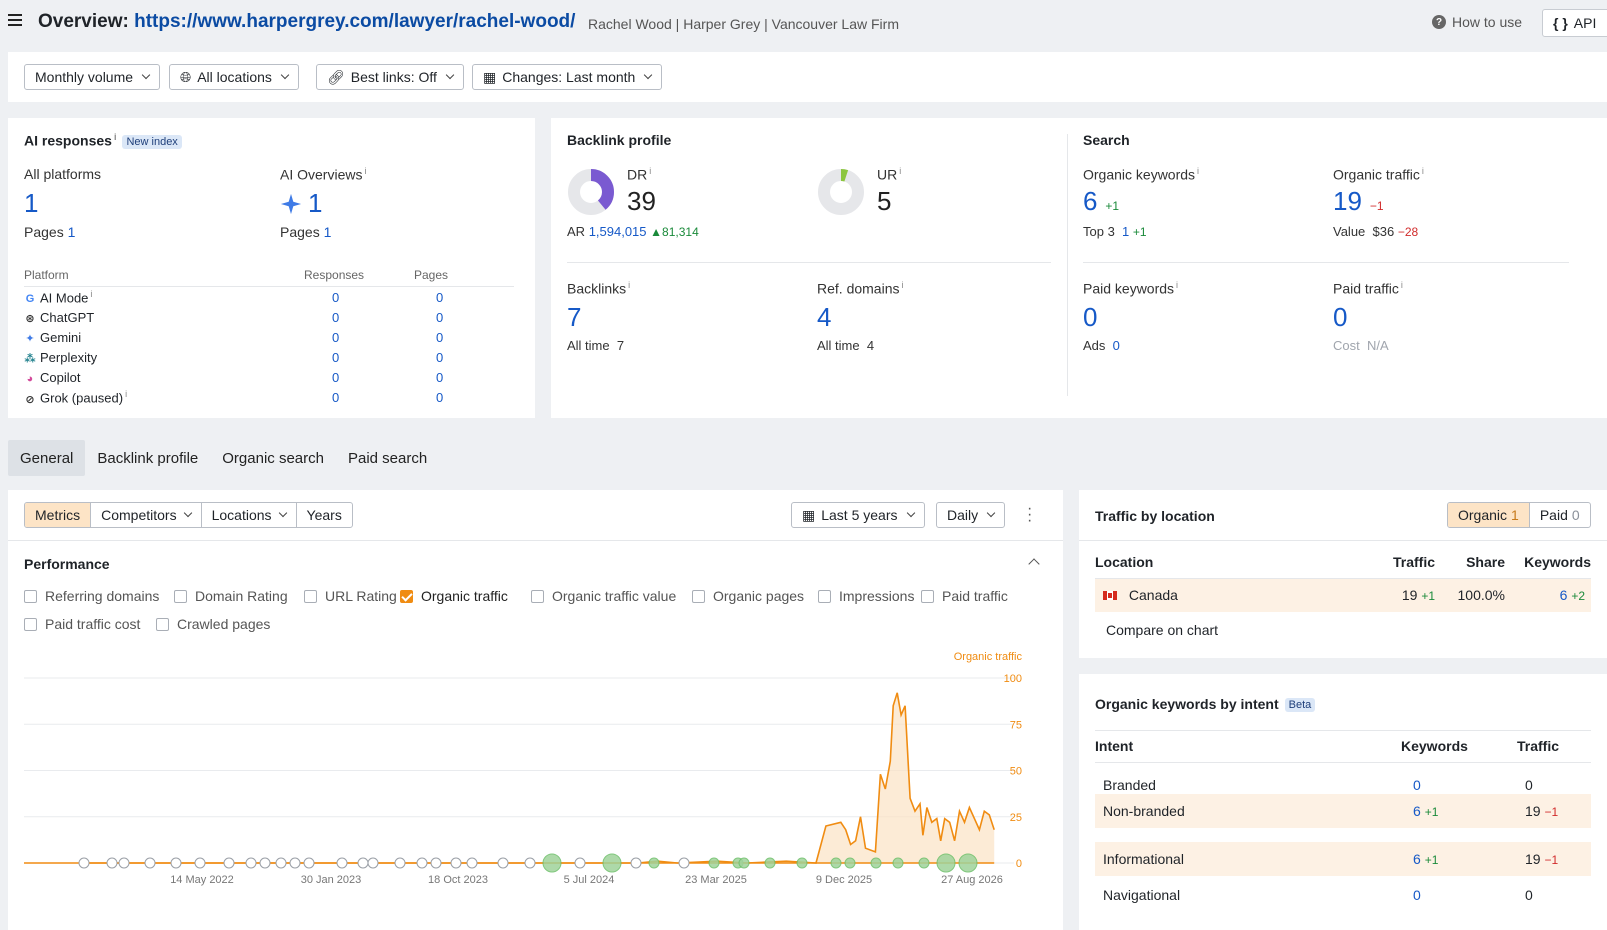 Image resolution: width=1607 pixels, height=930 pixels. Describe the element at coordinates (1538, 746) in the screenshot. I see `col-intent-traffic: Traffic` at that location.